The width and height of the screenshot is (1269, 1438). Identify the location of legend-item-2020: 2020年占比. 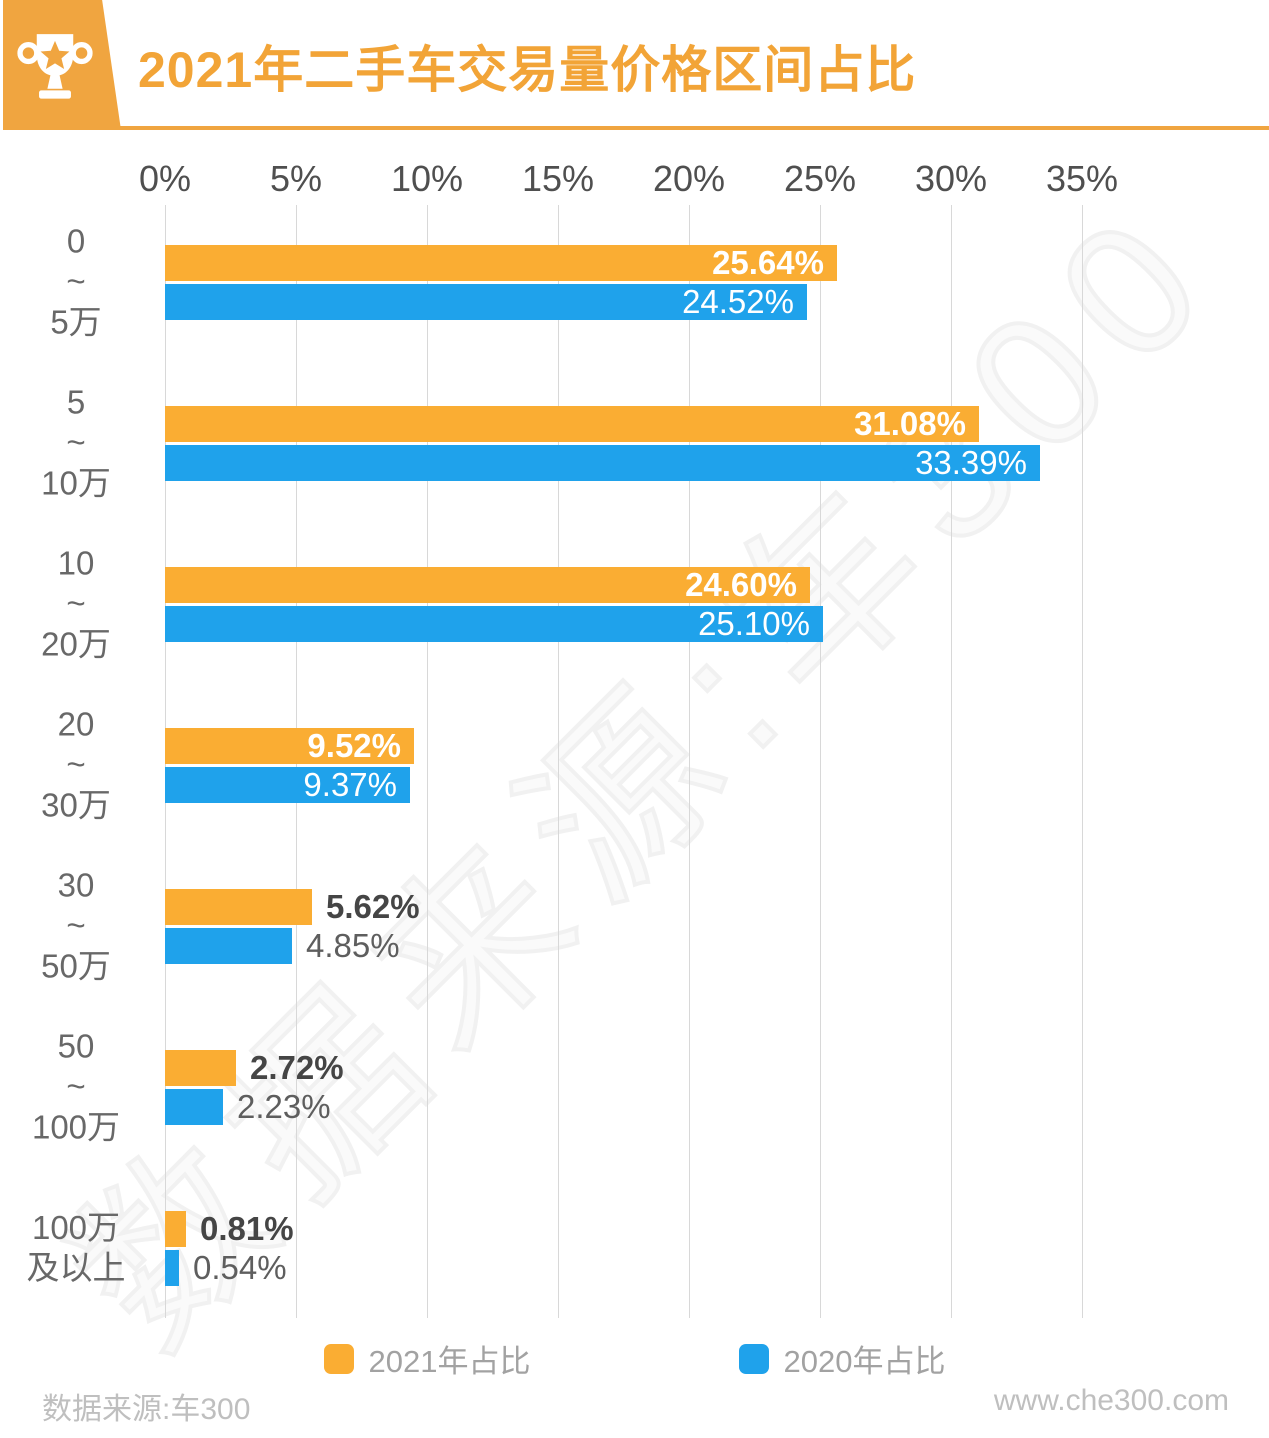
(842, 1358).